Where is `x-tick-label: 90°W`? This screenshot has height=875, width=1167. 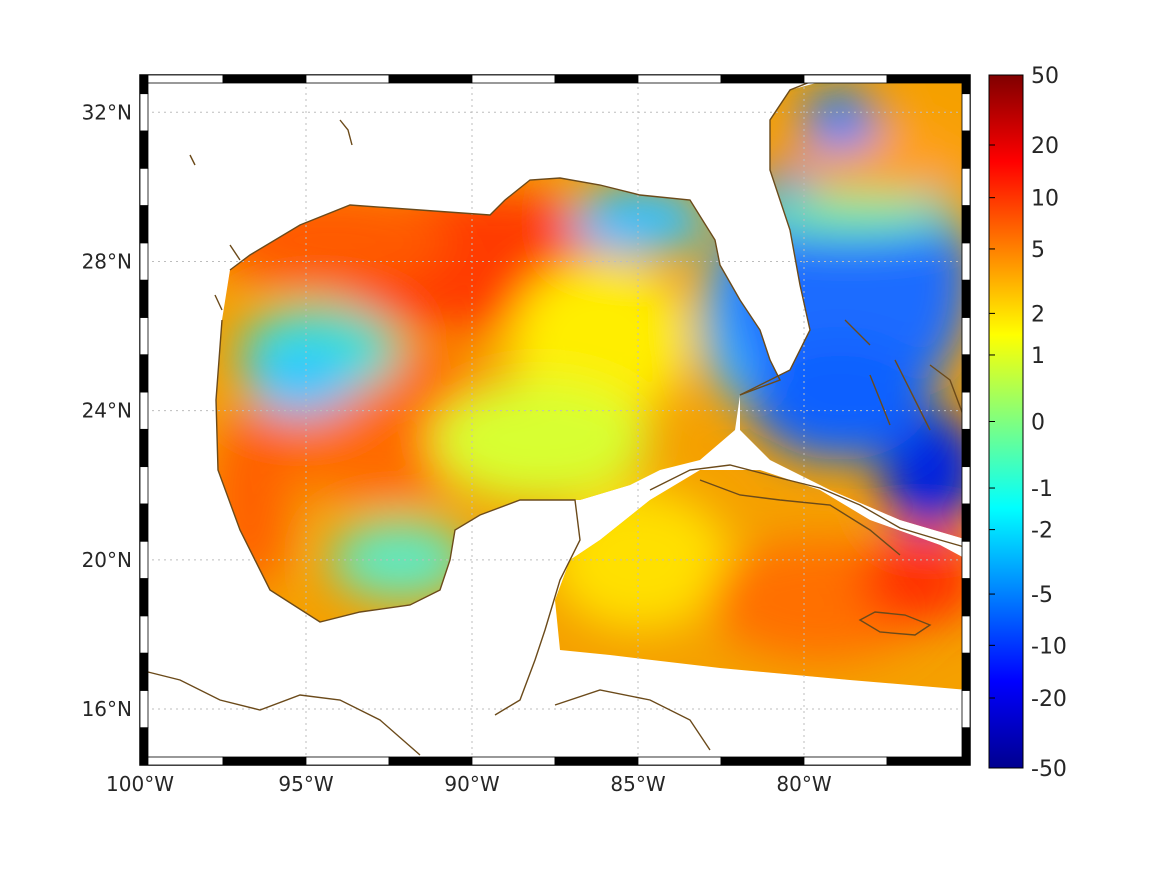
x-tick-label: 90°W is located at coordinates (471, 784).